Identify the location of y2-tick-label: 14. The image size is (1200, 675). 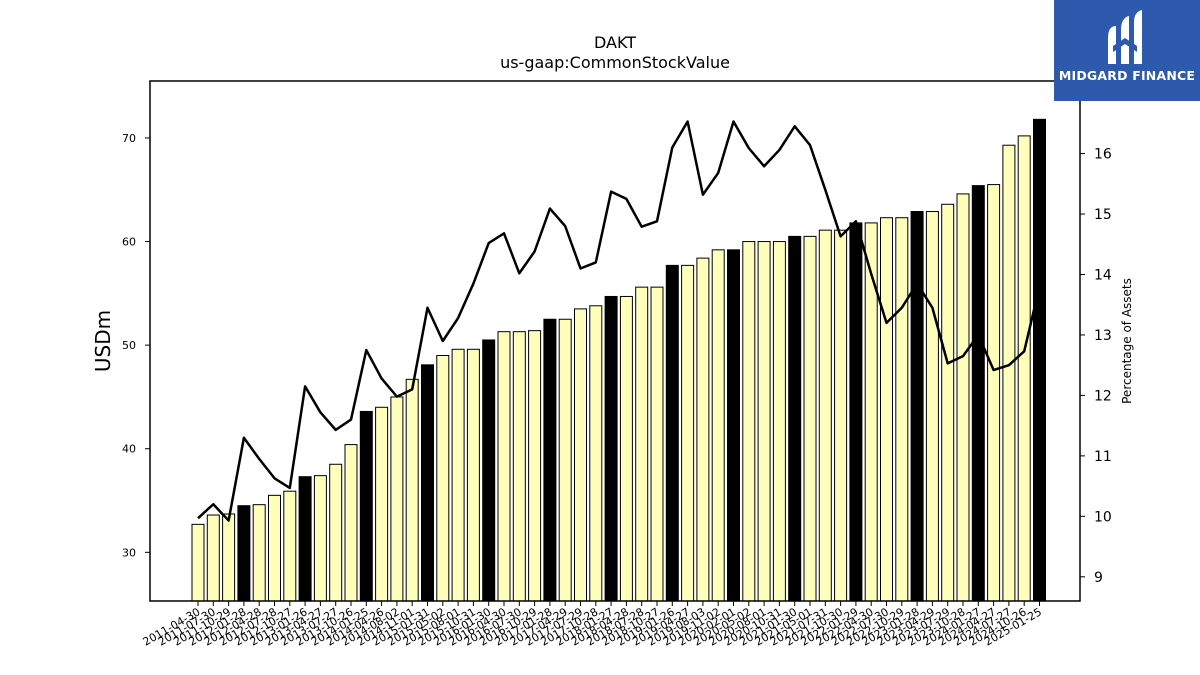
(1103, 275).